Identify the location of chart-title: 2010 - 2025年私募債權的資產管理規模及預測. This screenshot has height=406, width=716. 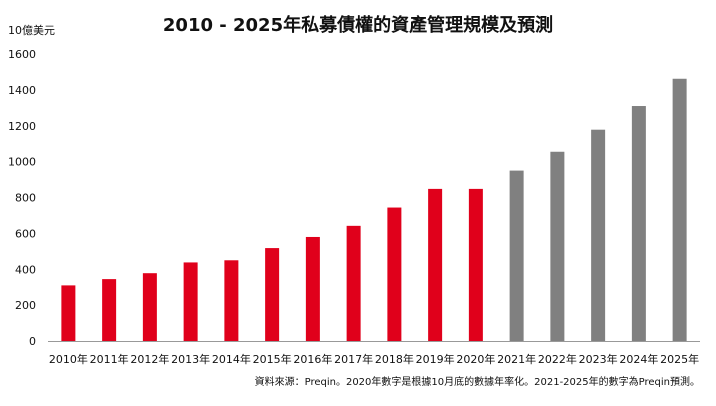
(358, 25).